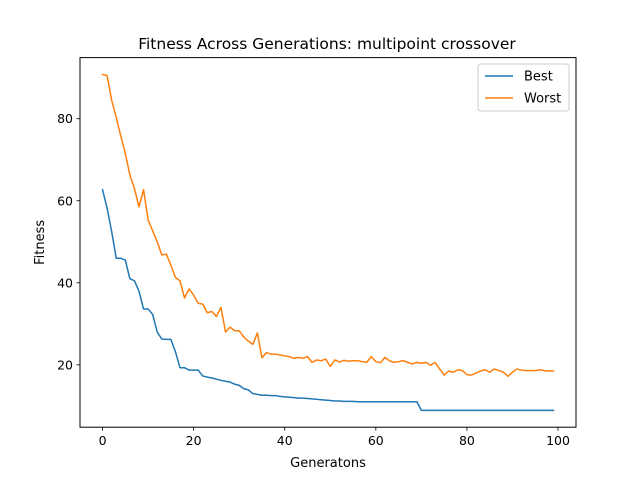 The width and height of the screenshot is (640, 480). I want to click on y-axis-label: Fitness, so click(40, 242).